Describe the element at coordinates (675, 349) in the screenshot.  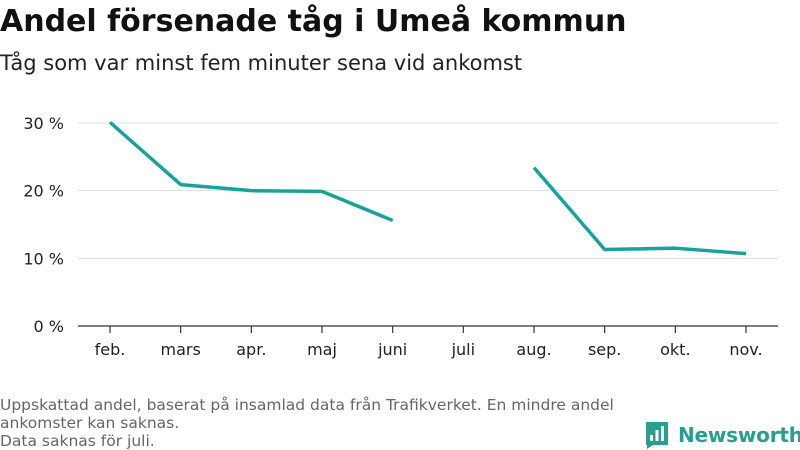
I see `x-tick-label: okt.` at that location.